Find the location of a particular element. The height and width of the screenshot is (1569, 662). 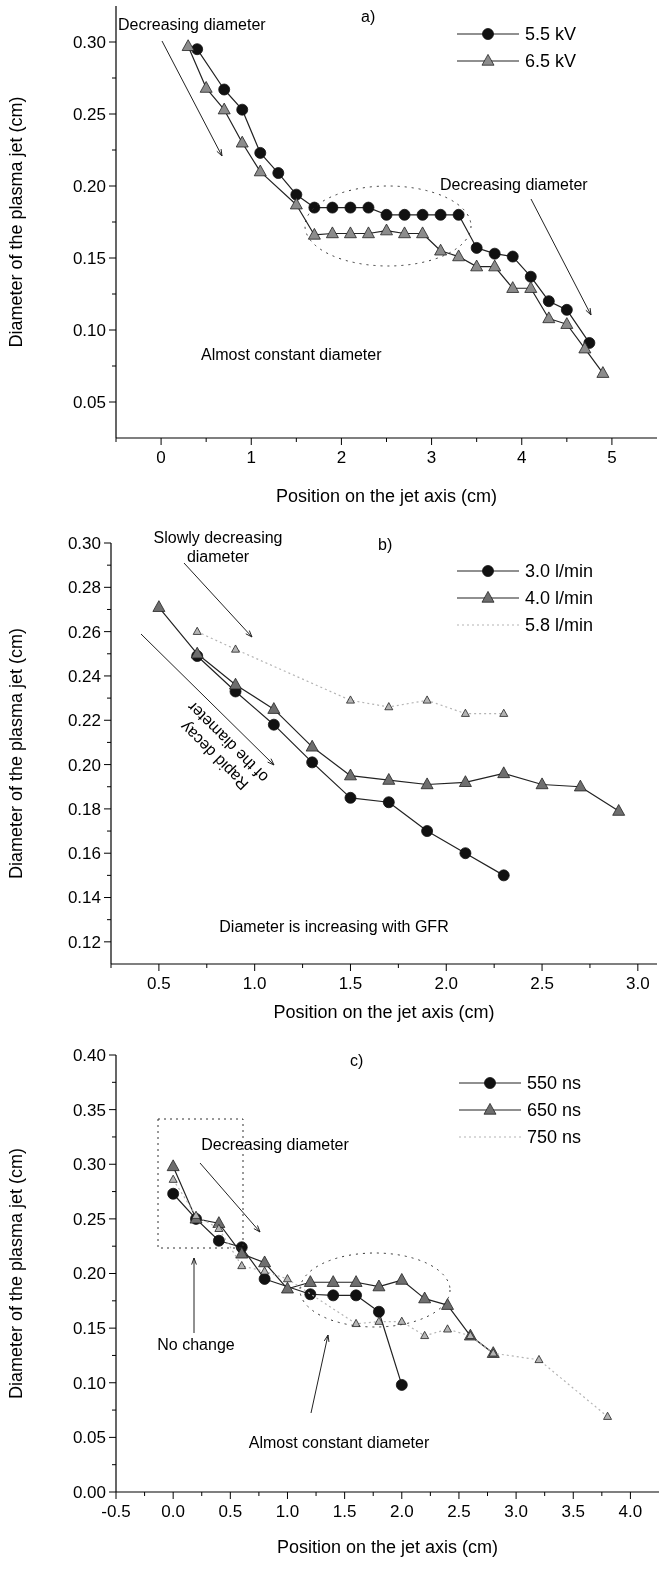

y-tick-label: 0.26 is located at coordinates (84, 632).